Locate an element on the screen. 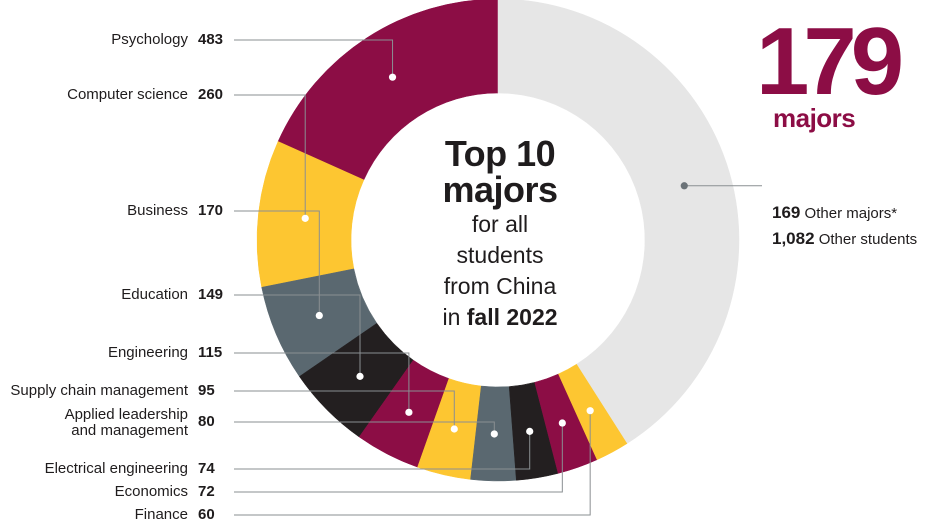 This screenshot has width=939, height=524. category-name: Education is located at coordinates (154, 294).